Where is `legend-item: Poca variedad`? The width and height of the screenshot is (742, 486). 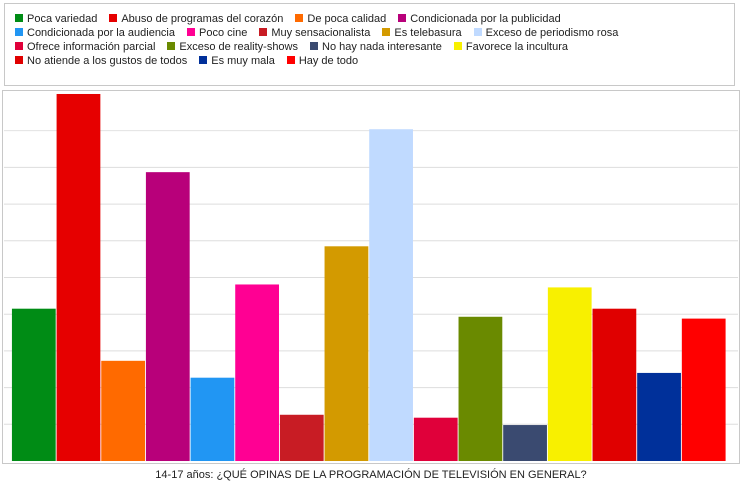 legend-item: Poca variedad is located at coordinates (56, 19).